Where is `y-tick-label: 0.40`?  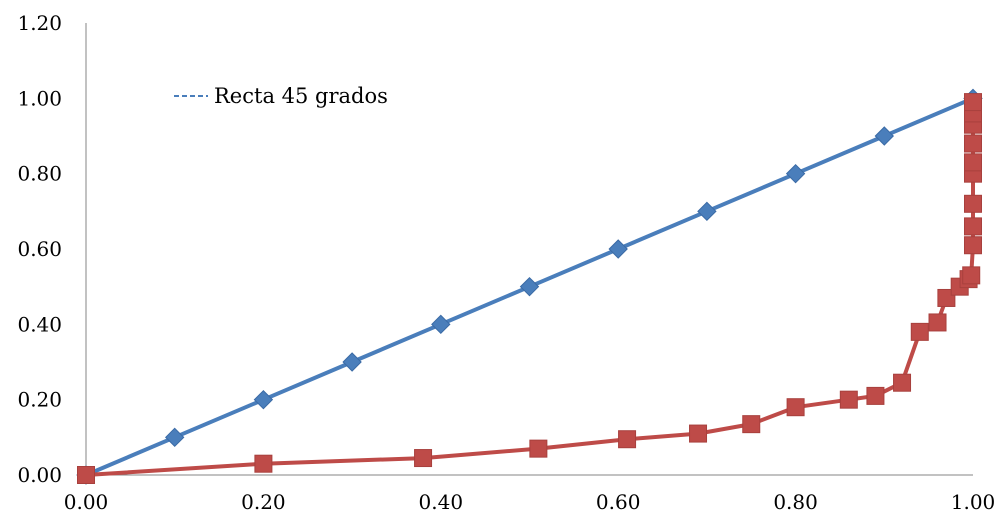
y-tick-label: 0.40 is located at coordinates (39, 324).